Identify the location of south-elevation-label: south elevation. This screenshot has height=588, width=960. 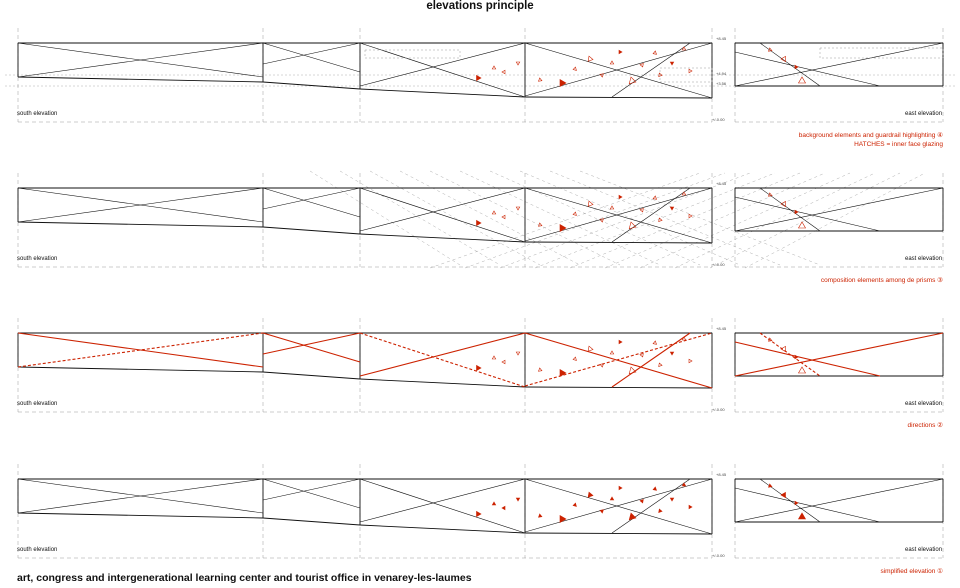
(37, 259).